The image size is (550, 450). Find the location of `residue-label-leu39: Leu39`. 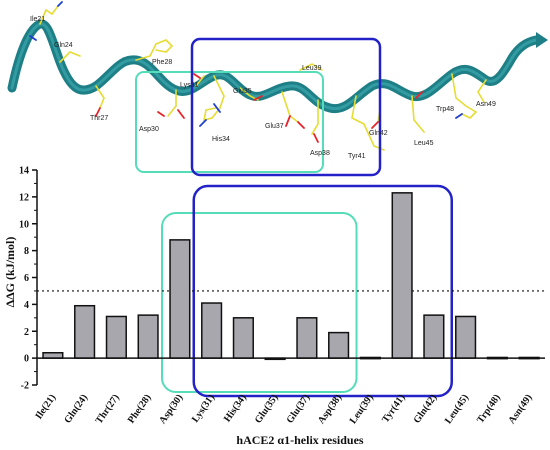

residue-label-leu39: Leu39 is located at coordinates (312, 68).